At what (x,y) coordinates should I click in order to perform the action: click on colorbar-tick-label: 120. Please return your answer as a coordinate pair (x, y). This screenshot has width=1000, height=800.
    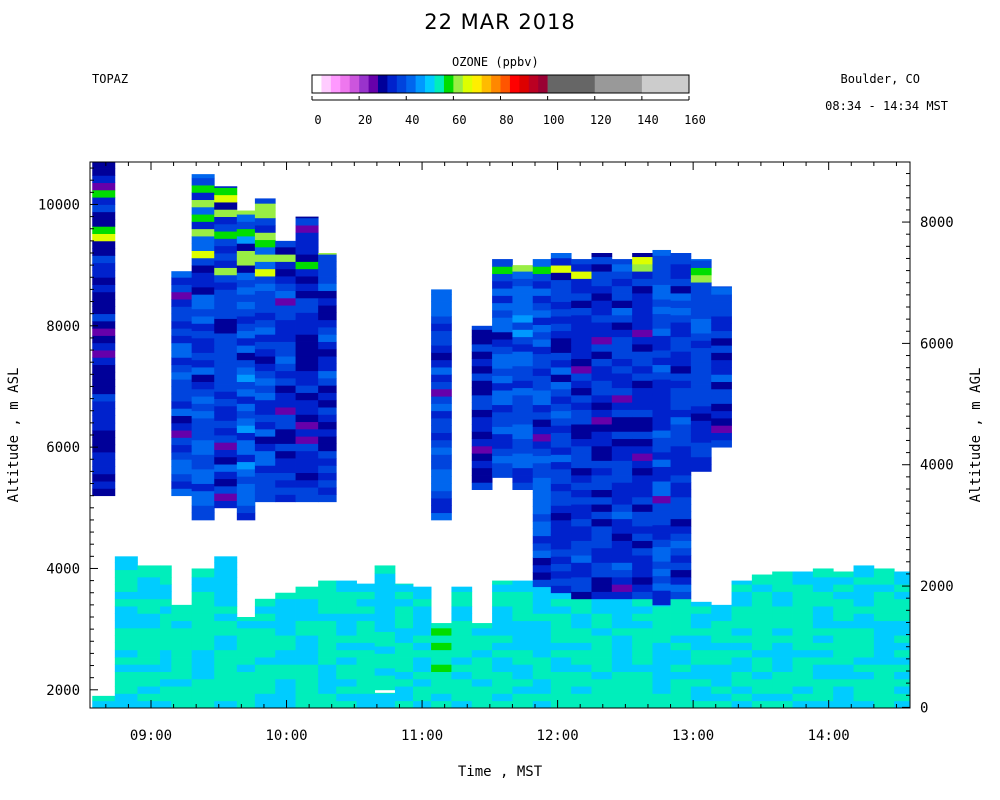
    Looking at the image, I should click on (601, 120).